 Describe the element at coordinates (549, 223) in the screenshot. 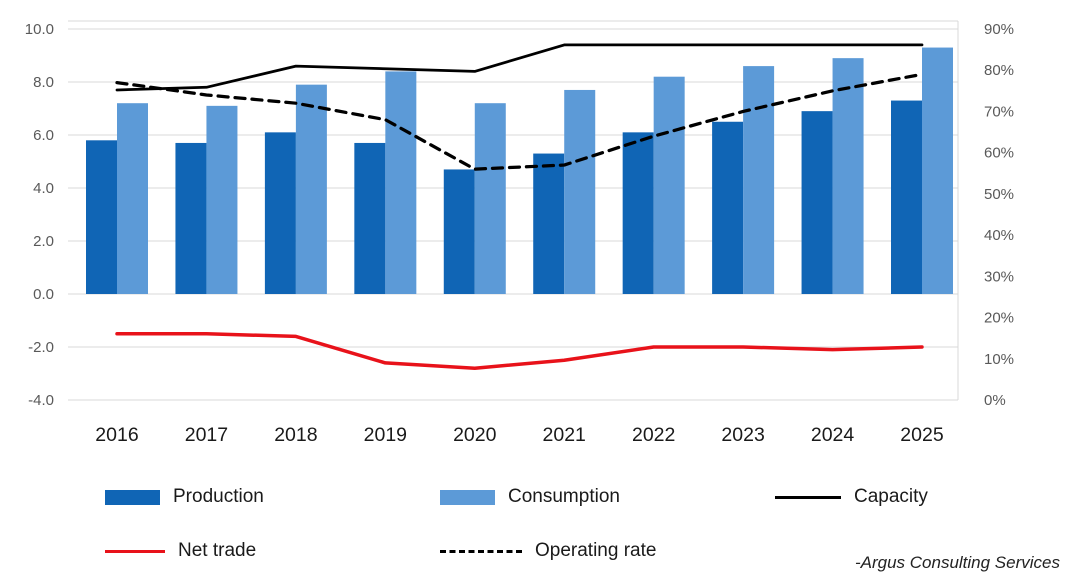

I see `bar-production-2021` at that location.